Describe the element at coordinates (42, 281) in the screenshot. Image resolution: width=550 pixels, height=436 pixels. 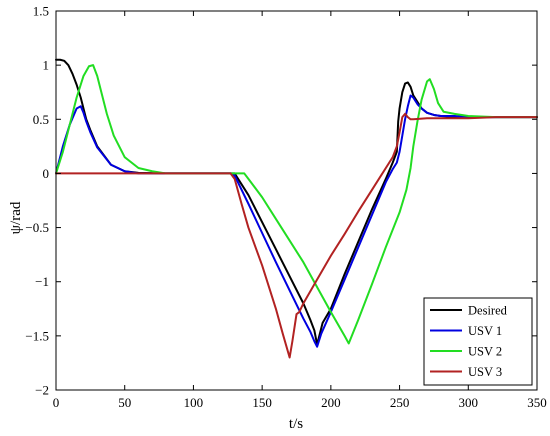
I see `y-tick-label: −1` at that location.